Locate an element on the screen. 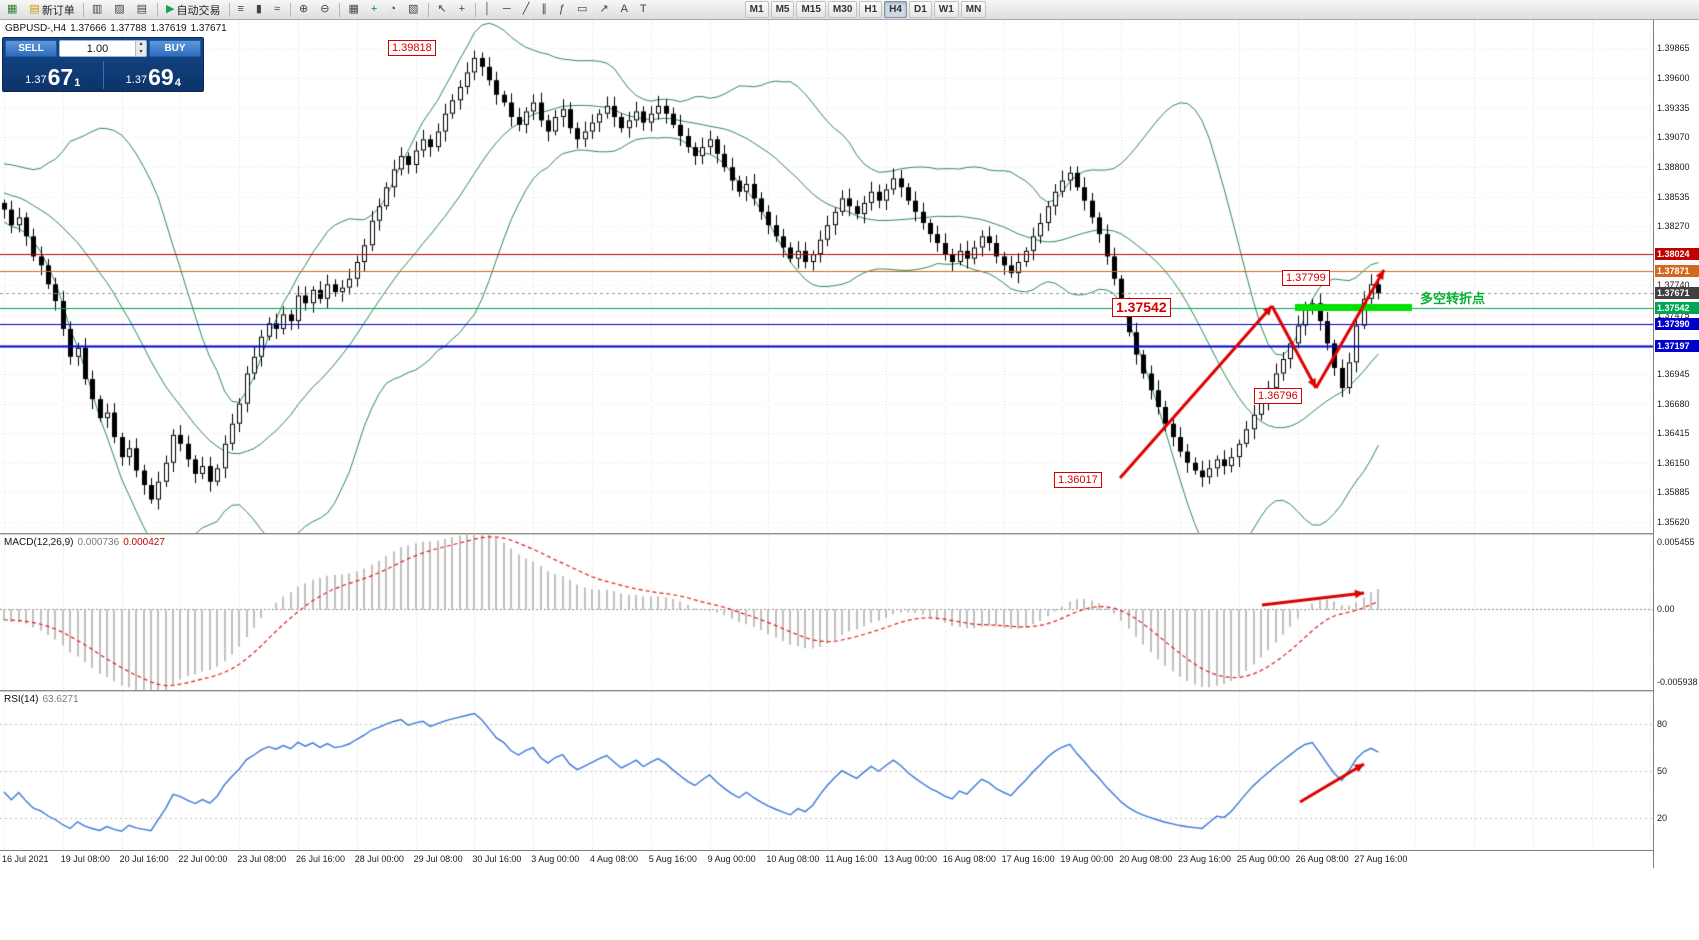 This screenshot has height=940, width=1699. timeframe-button-D1: D1 is located at coordinates (920, 9).